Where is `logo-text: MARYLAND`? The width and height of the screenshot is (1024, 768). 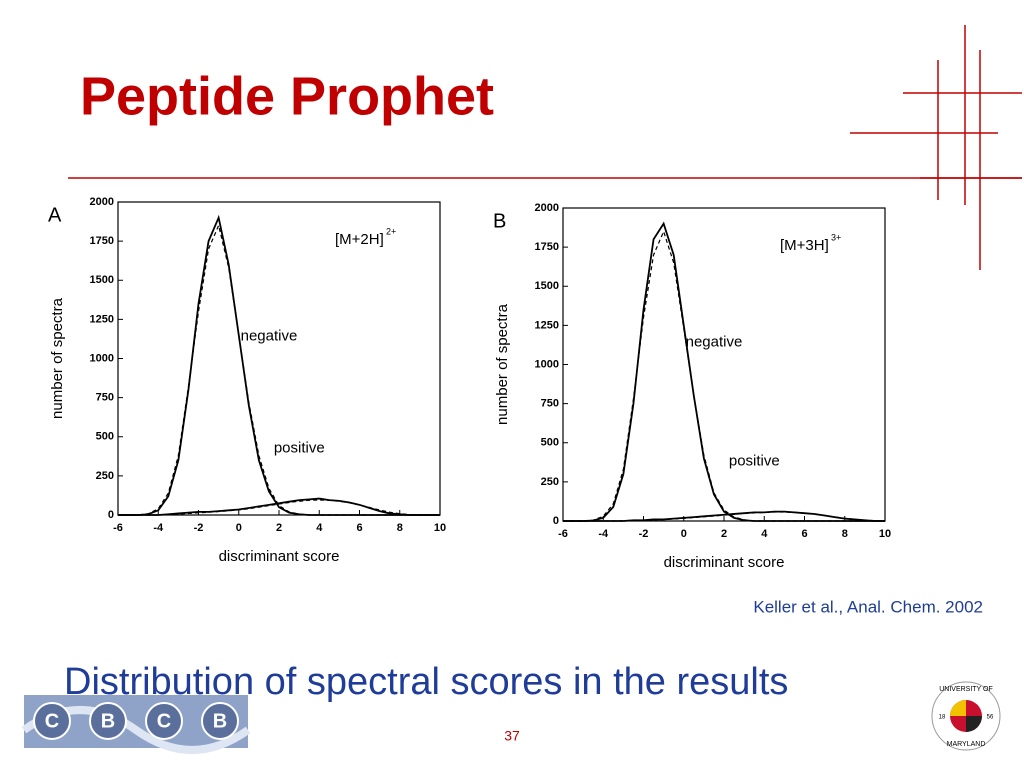
logo-text: MARYLAND is located at coordinates (966, 744).